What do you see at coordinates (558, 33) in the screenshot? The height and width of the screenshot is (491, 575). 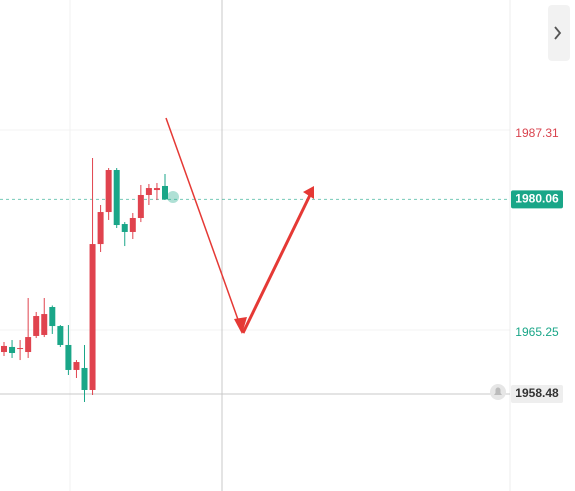 I see `chevron-icon` at bounding box center [558, 33].